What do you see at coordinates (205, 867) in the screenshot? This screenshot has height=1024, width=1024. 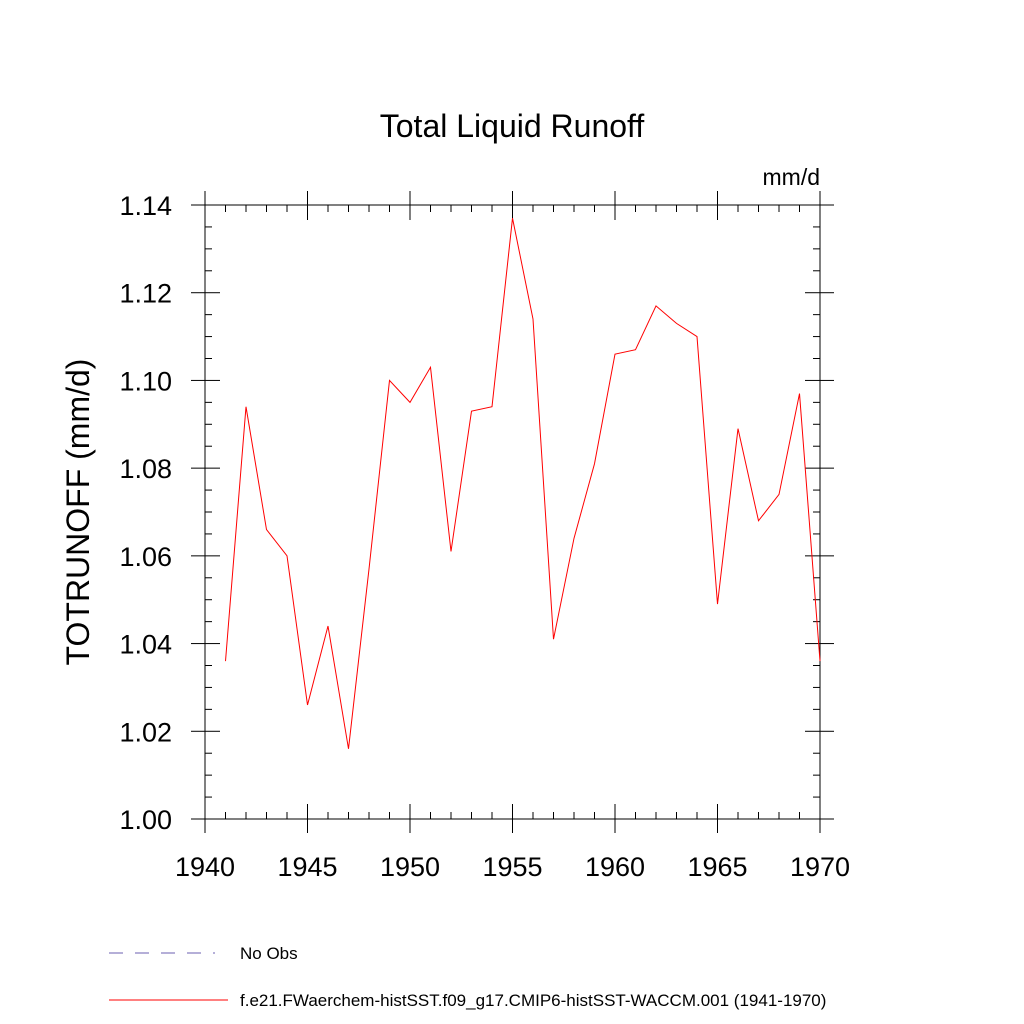 I see `x-tick-label: 1940` at bounding box center [205, 867].